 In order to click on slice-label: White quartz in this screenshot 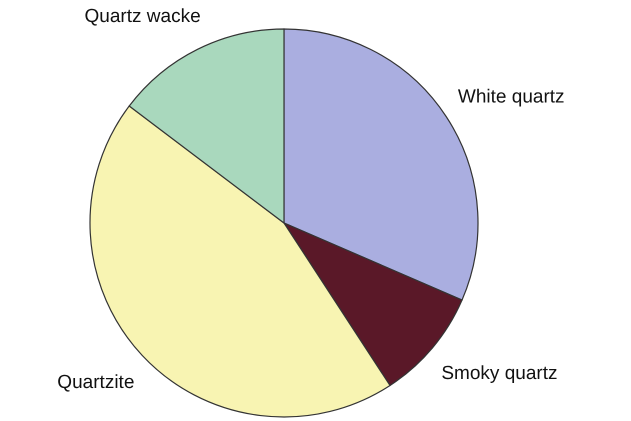, I will do `click(511, 97)`.